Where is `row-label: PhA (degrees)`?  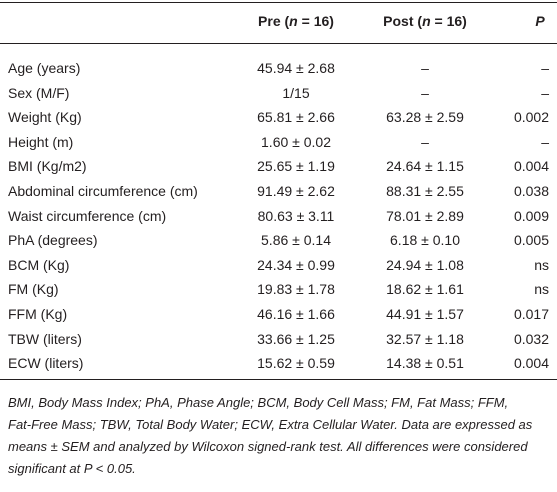 row-label: PhA (degrees) is located at coordinates (53, 240).